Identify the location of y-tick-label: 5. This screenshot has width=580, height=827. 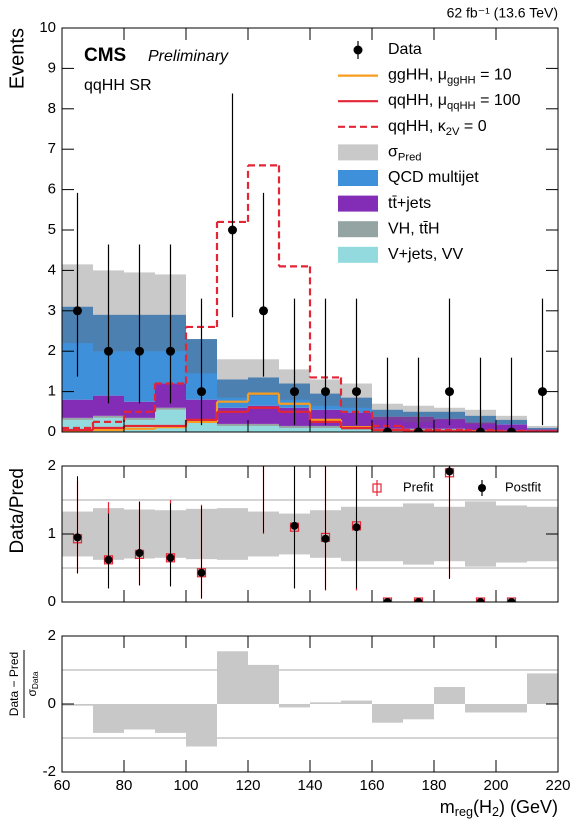
(52, 229).